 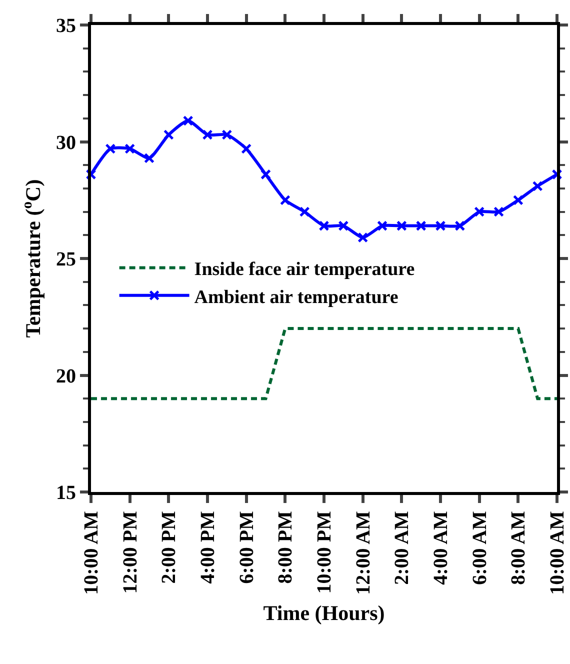 What do you see at coordinates (285, 547) in the screenshot?
I see `x-tick-label: 8:00 PM` at bounding box center [285, 547].